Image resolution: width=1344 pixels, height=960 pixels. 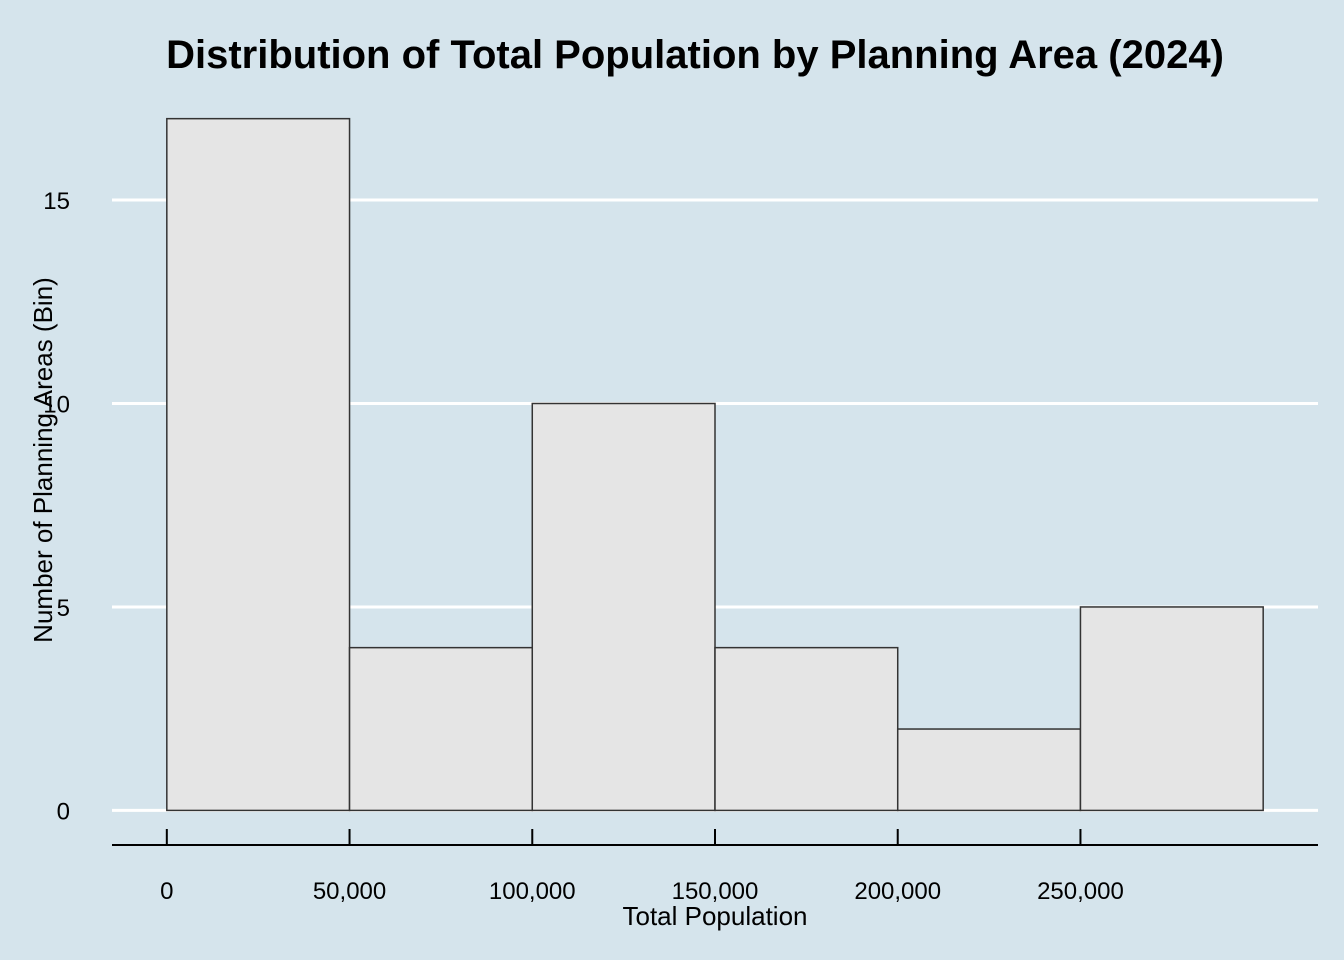 I want to click on x-tick-label: 250,000, so click(x=1080, y=891).